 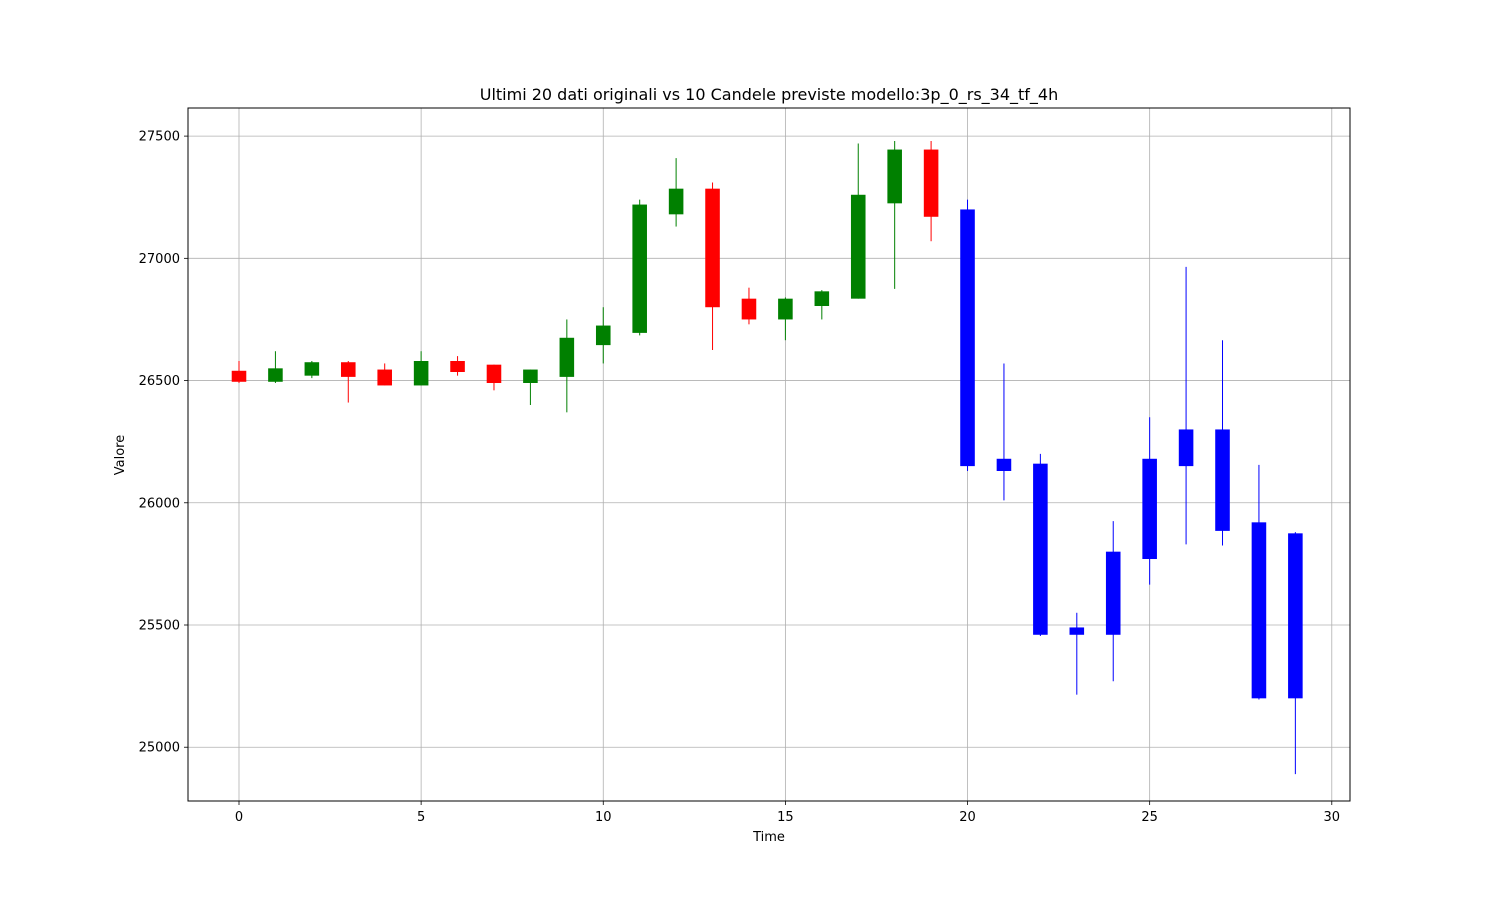 I want to click on y-tick-label: 26000, so click(x=159, y=503).